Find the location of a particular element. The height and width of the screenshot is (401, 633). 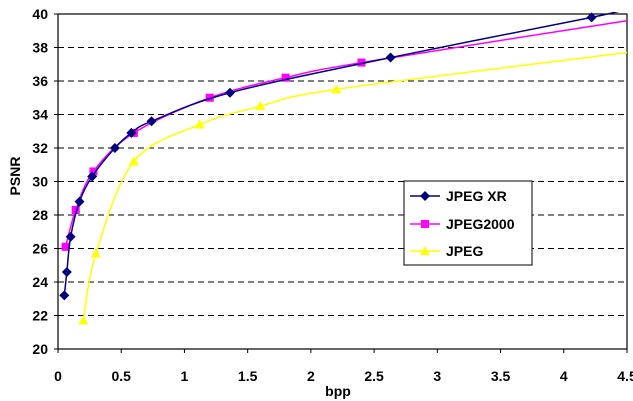

legend-label-jpeg-xr: JPEG XR is located at coordinates (476, 196).